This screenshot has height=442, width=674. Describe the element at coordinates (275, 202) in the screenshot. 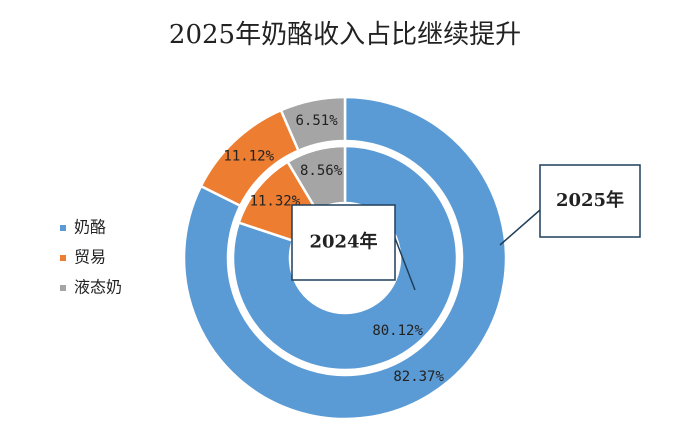

I see `value-label: 11.32%` at that location.